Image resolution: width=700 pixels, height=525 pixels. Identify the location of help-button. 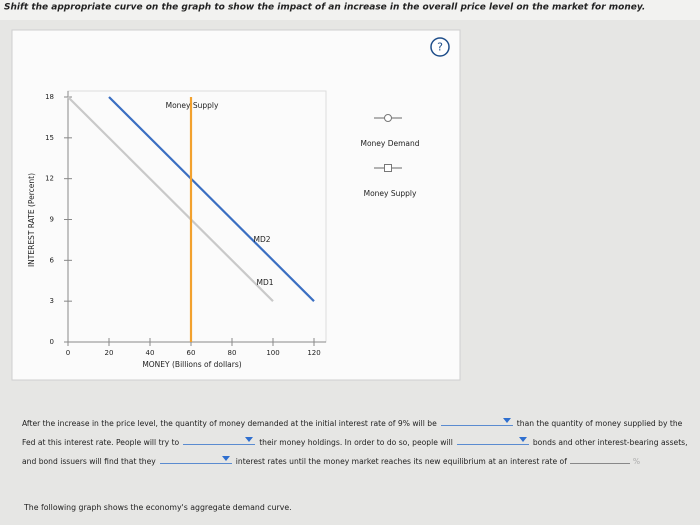
(440, 47).